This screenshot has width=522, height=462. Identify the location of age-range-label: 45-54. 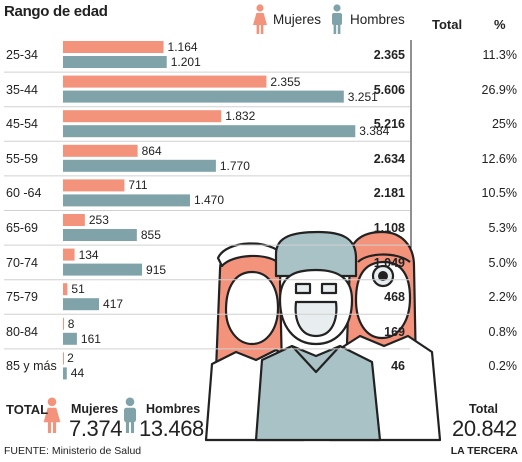
(22, 124).